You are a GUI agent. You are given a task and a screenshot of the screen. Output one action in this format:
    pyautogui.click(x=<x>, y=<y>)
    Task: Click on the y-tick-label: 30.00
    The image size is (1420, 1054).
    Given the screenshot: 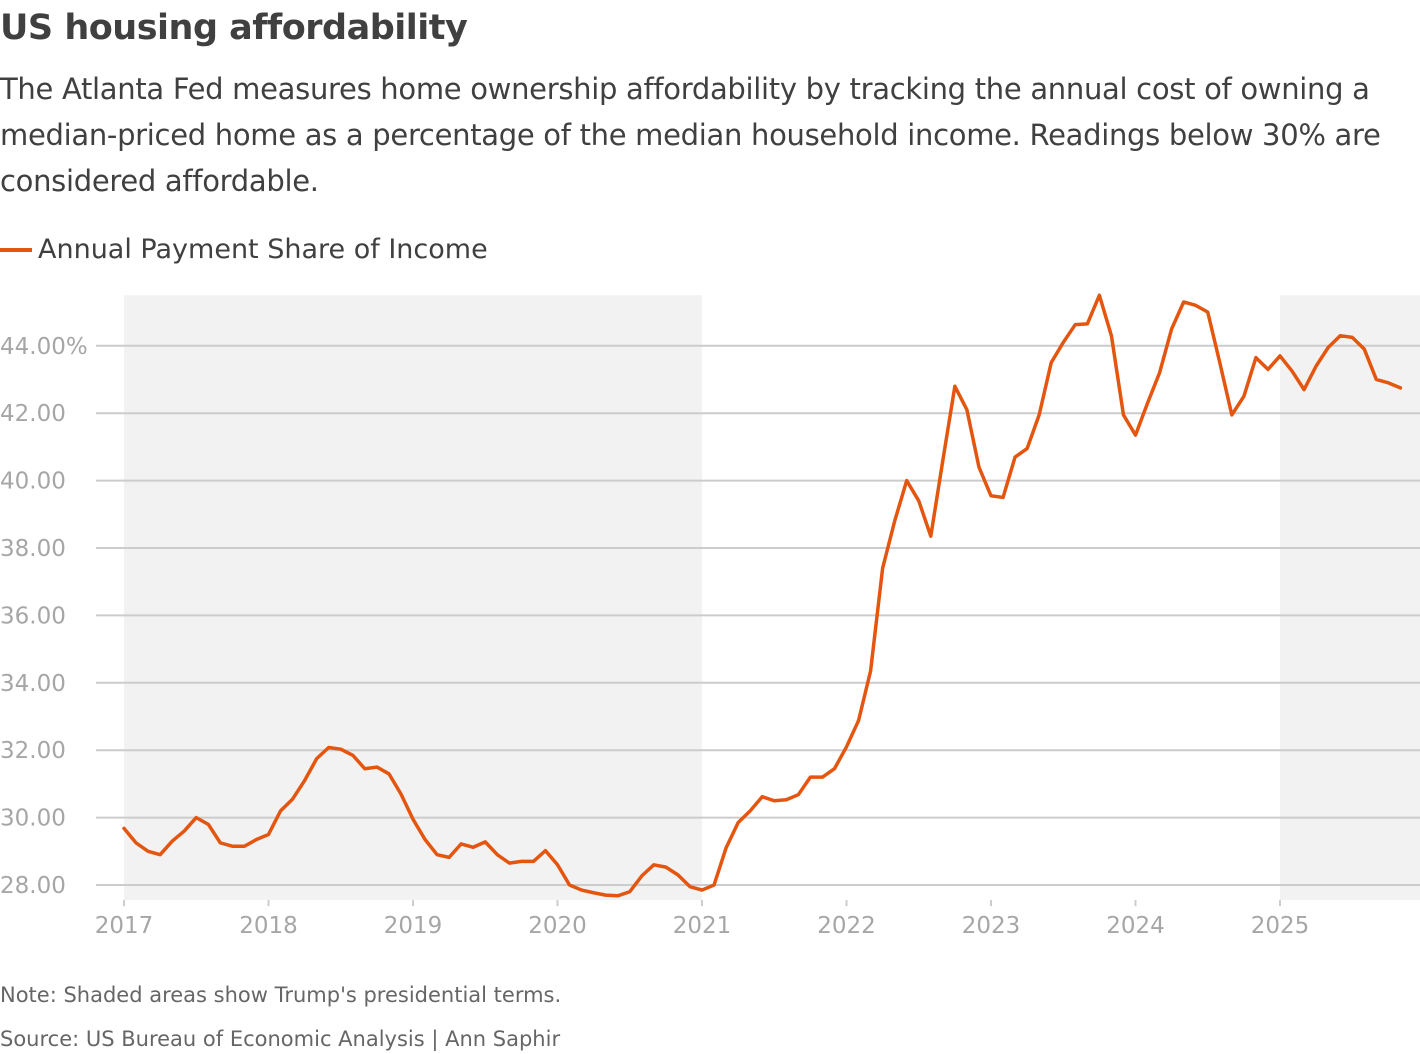 What is the action you would take?
    pyautogui.click(x=33, y=819)
    